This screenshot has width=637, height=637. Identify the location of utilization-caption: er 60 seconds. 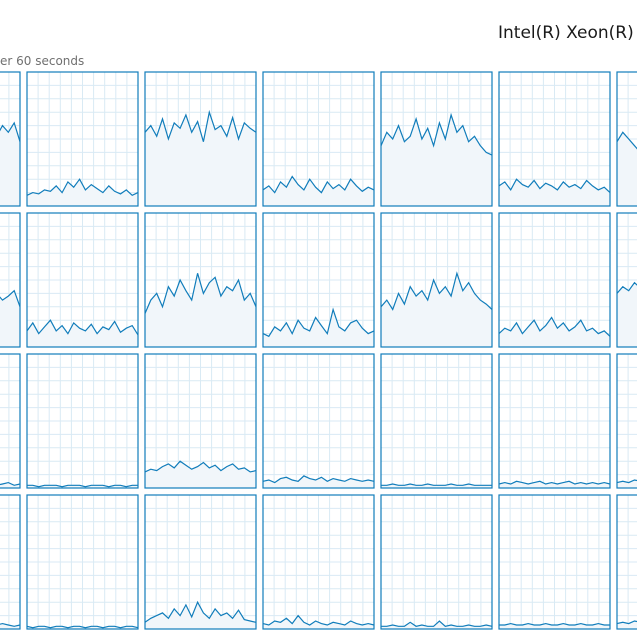
(42, 61).